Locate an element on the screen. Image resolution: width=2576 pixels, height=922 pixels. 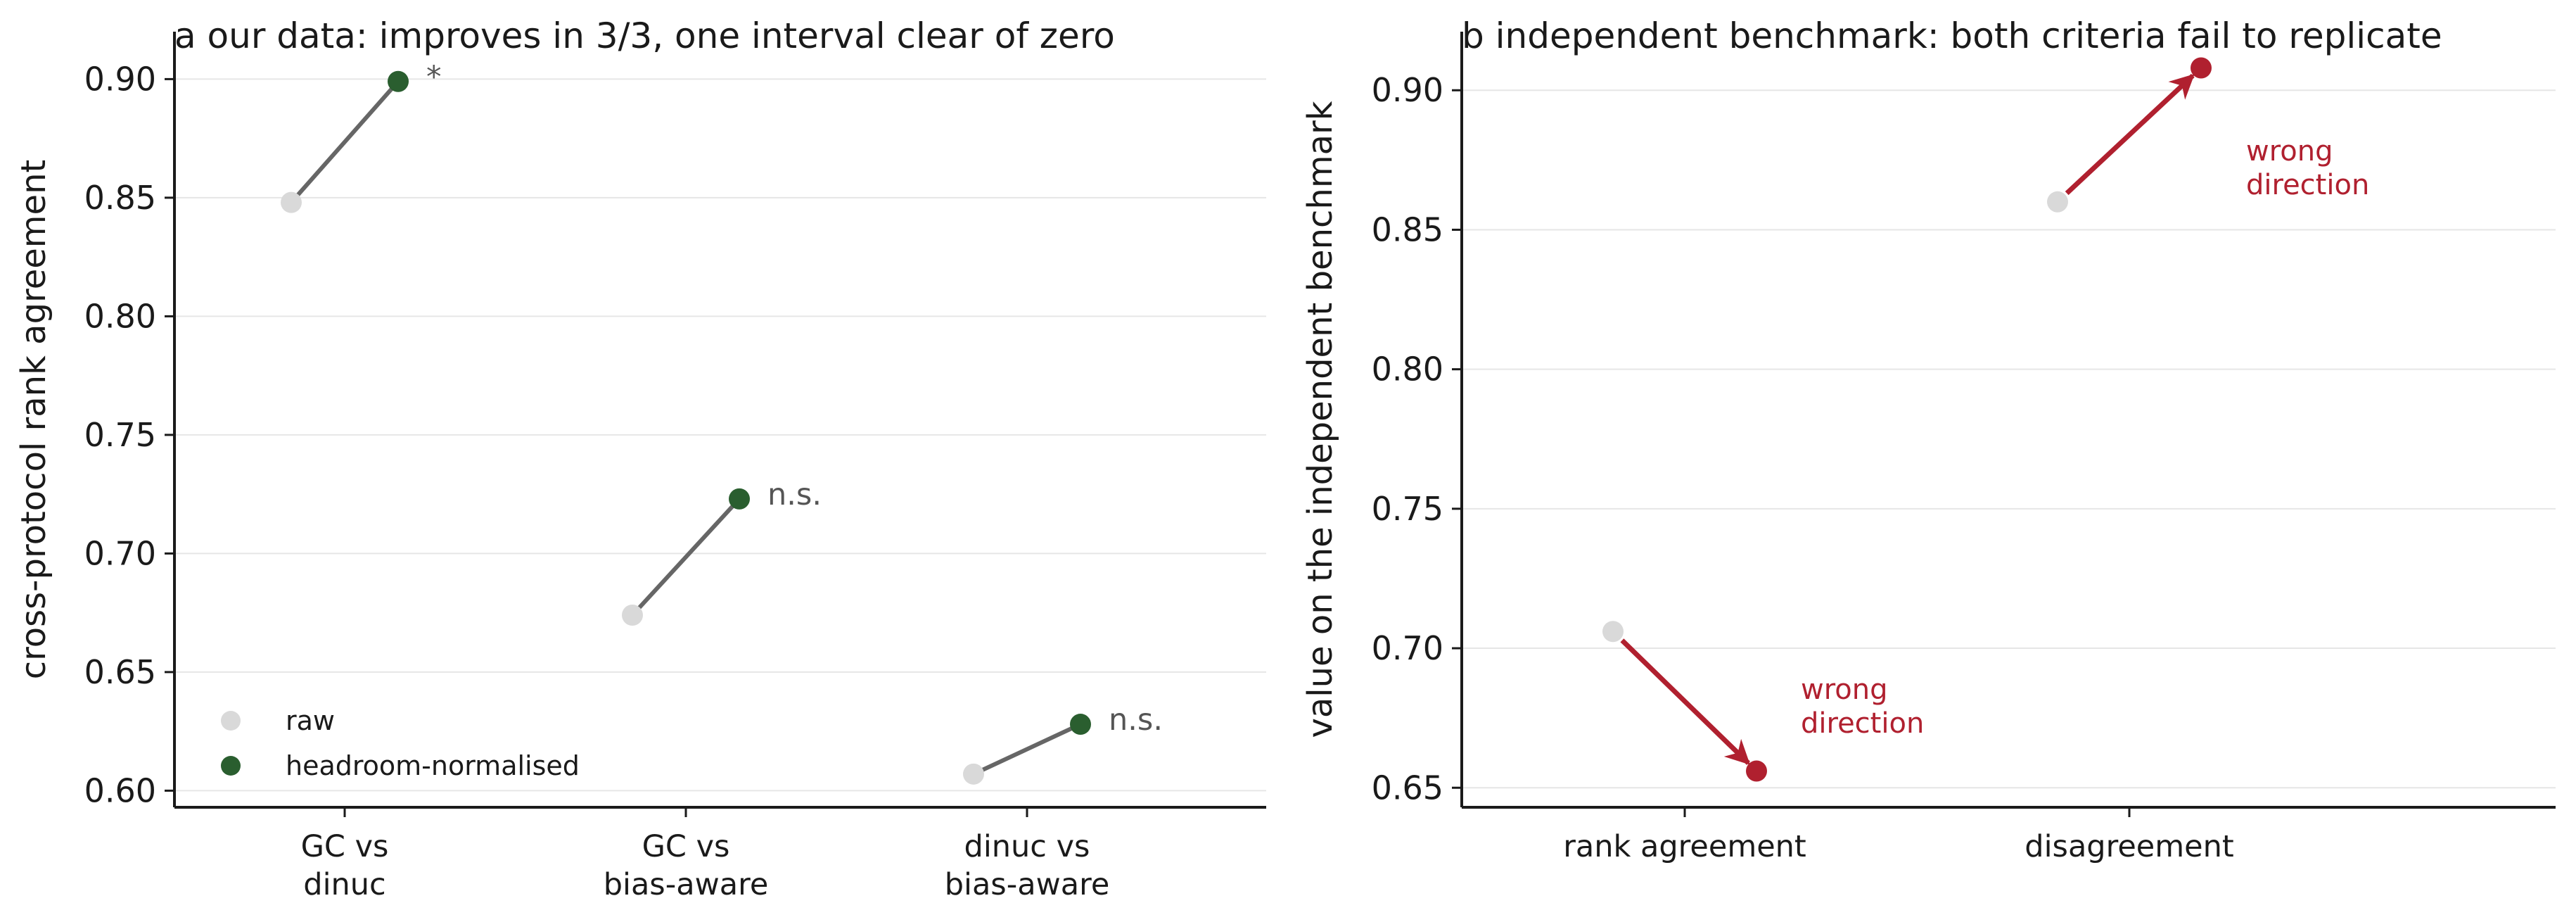
x-tick-label: dinuc vs is located at coordinates (1027, 846).